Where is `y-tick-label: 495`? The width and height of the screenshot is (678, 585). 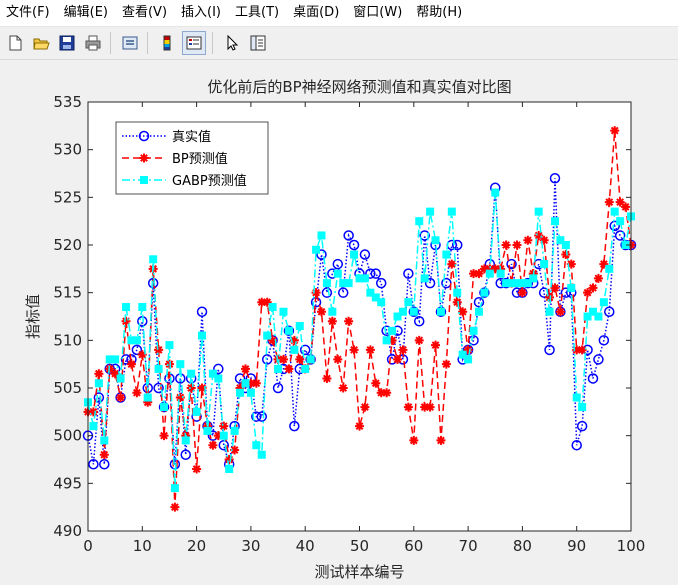 y-tick-label: 495 is located at coordinates (67, 483).